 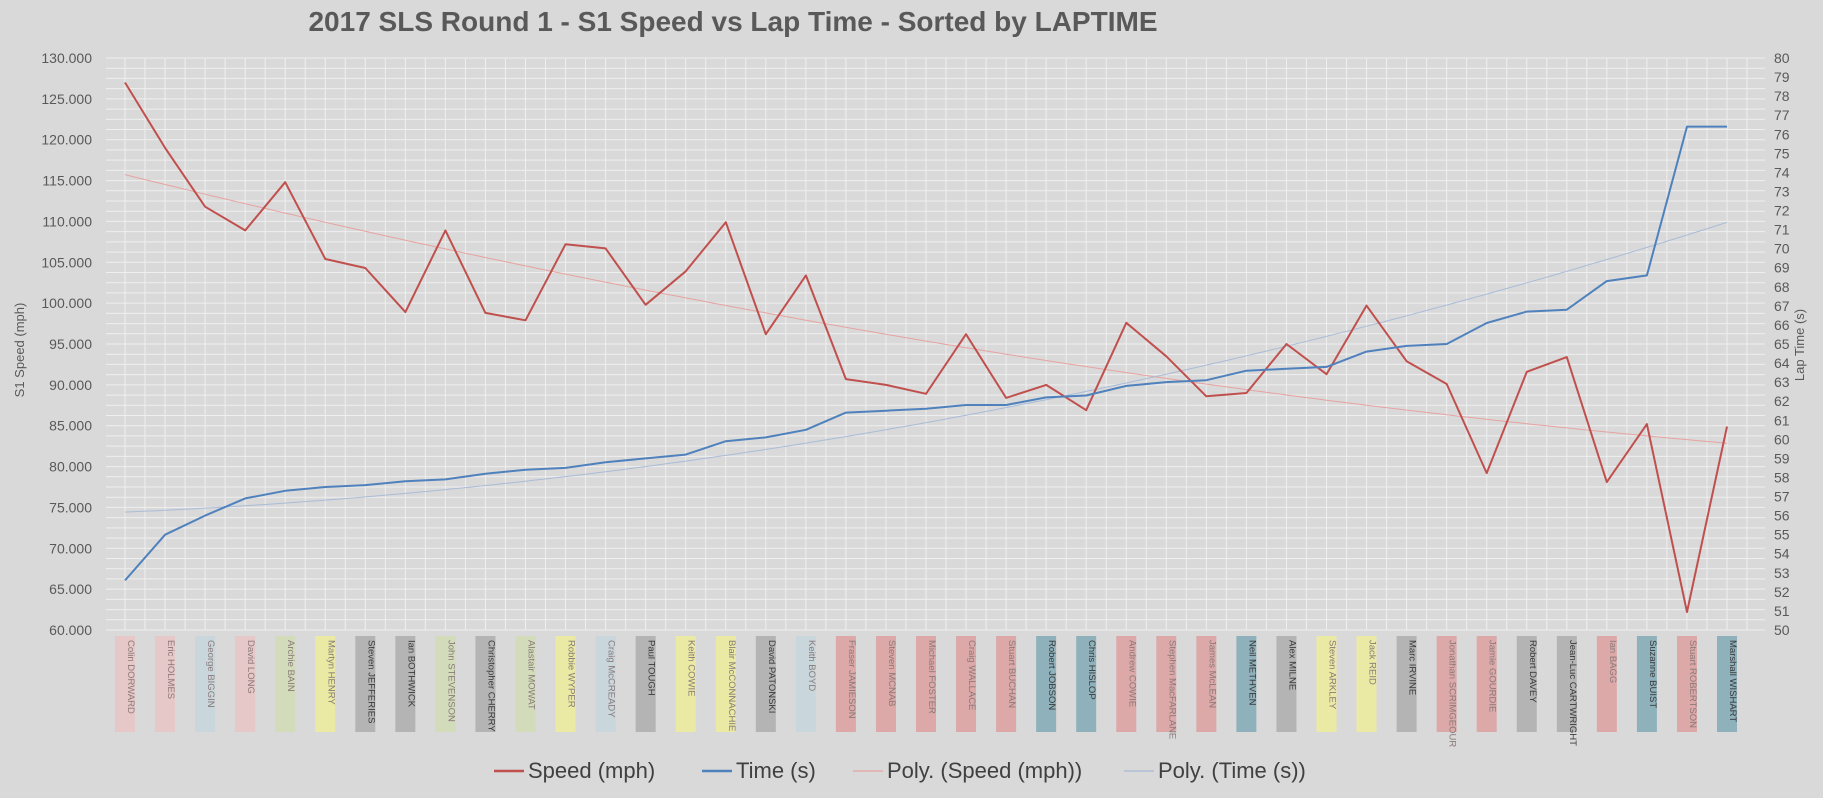 I want to click on right-tick-label: 53, so click(x=1782, y=573).